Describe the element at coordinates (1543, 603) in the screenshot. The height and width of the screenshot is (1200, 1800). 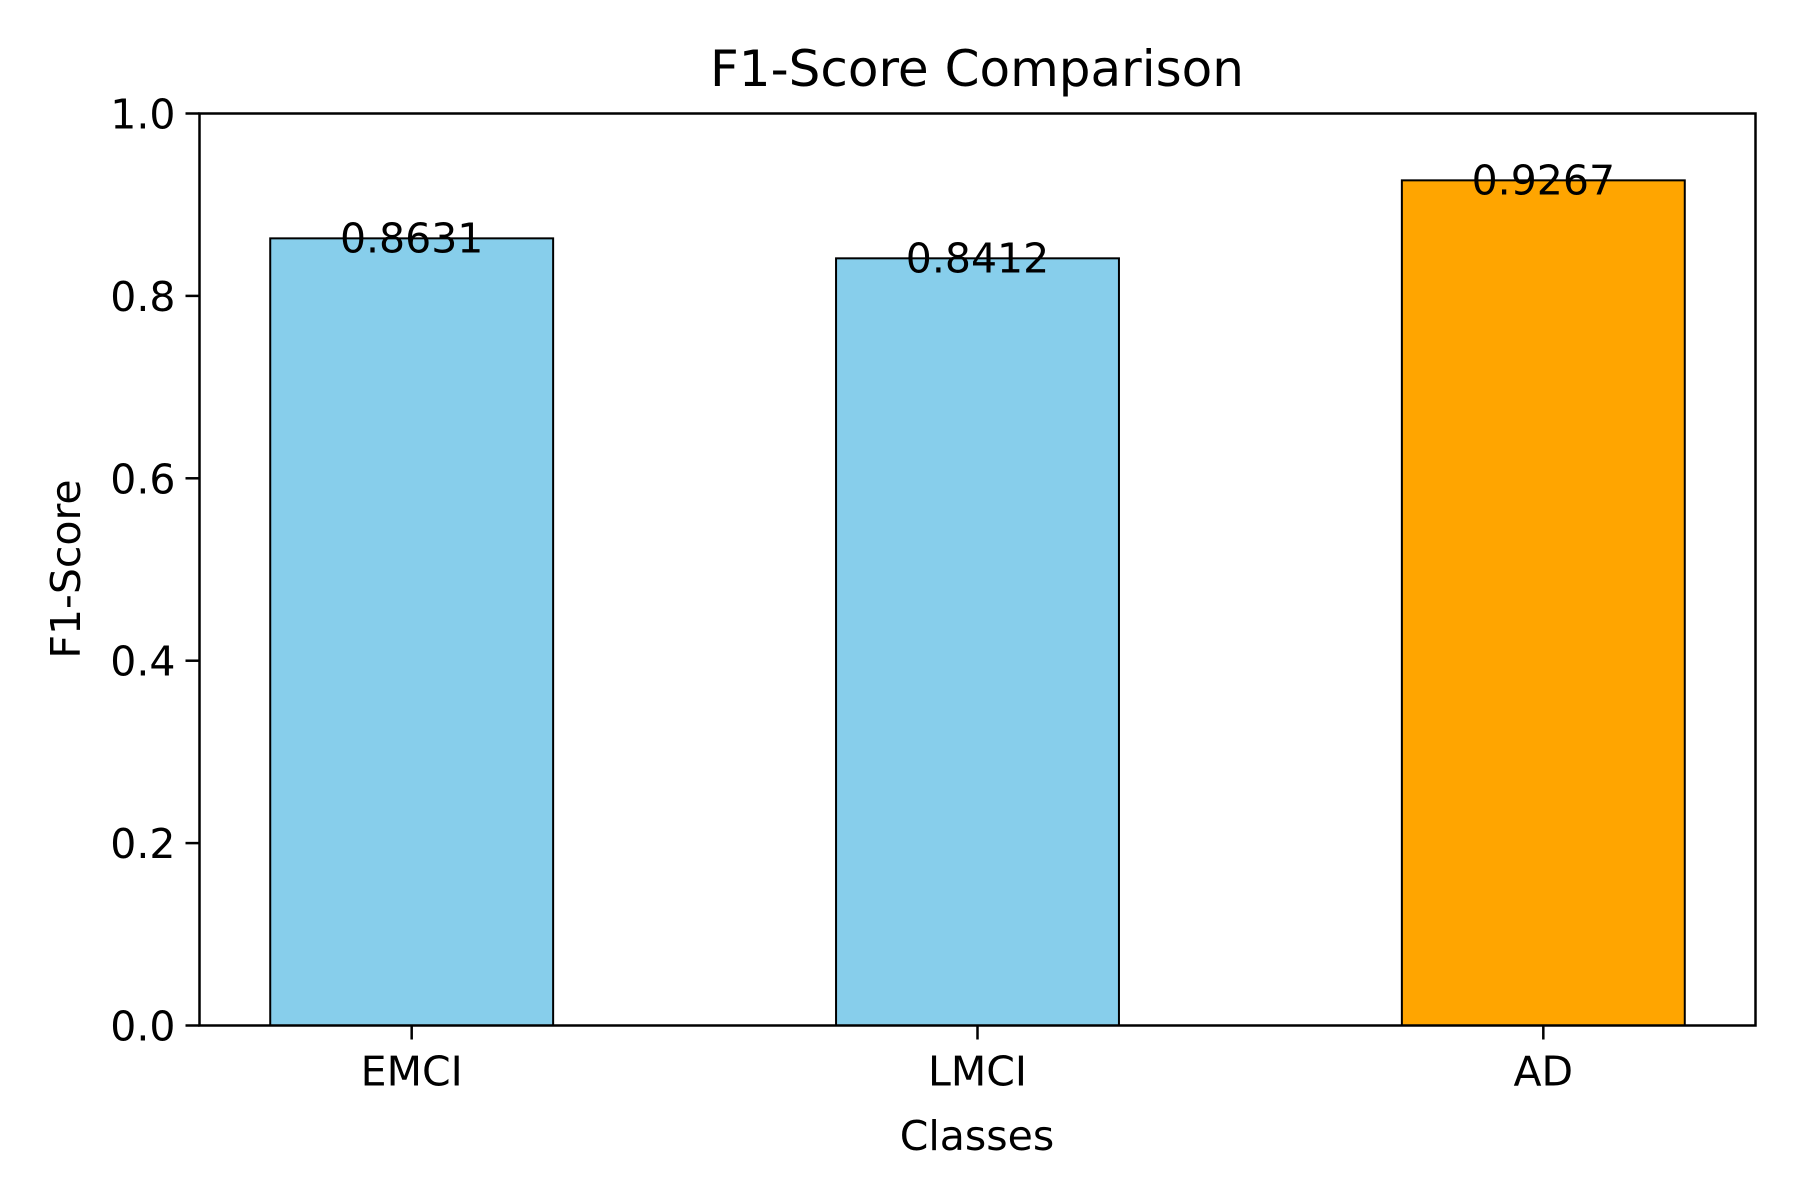
I see `bar-ad` at that location.